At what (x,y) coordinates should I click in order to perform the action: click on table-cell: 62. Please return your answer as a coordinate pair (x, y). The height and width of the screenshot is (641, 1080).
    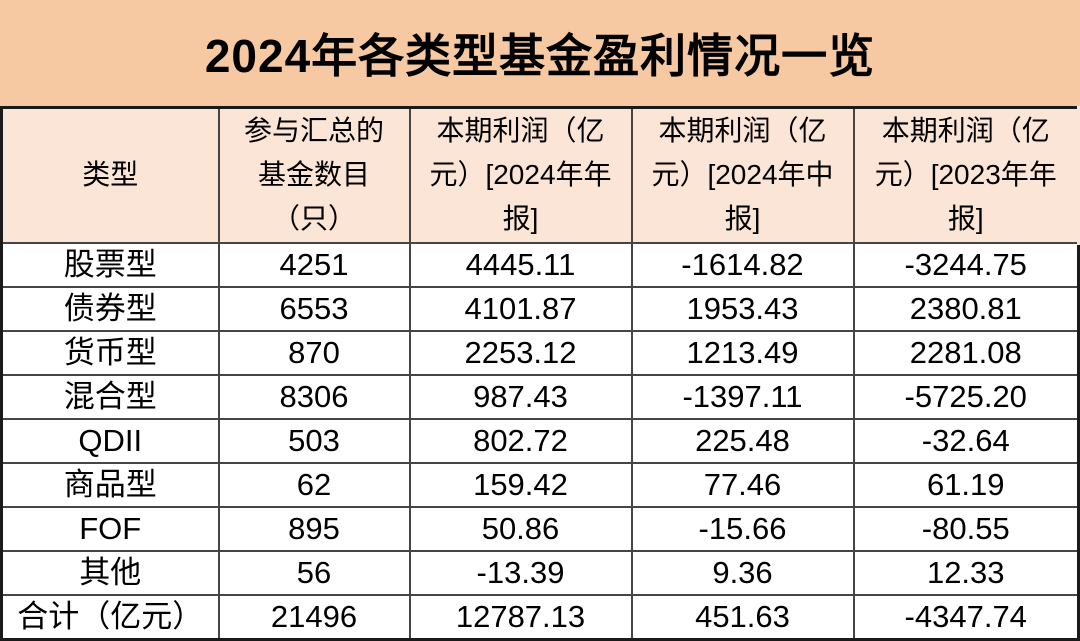
    Looking at the image, I should click on (314, 484).